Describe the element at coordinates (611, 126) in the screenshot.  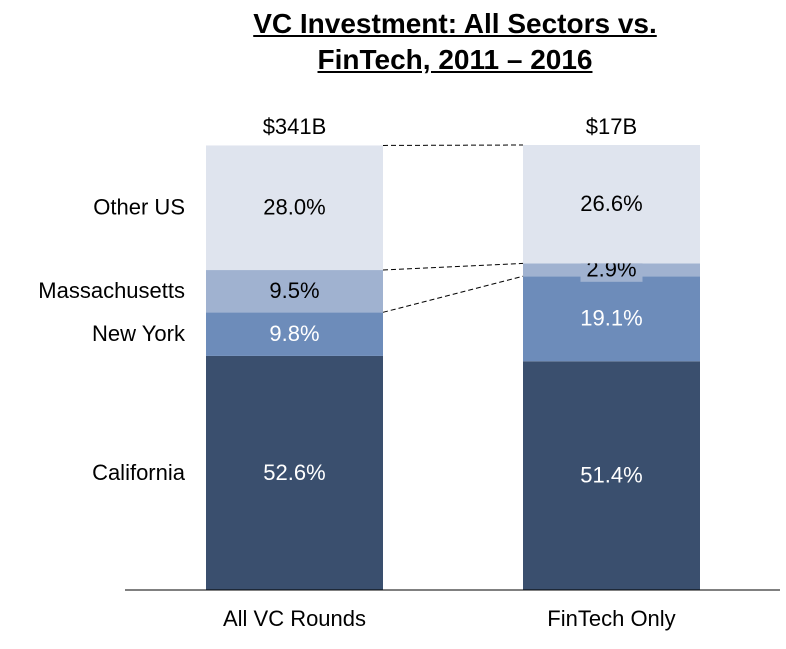
I see `total-label: $17B` at that location.